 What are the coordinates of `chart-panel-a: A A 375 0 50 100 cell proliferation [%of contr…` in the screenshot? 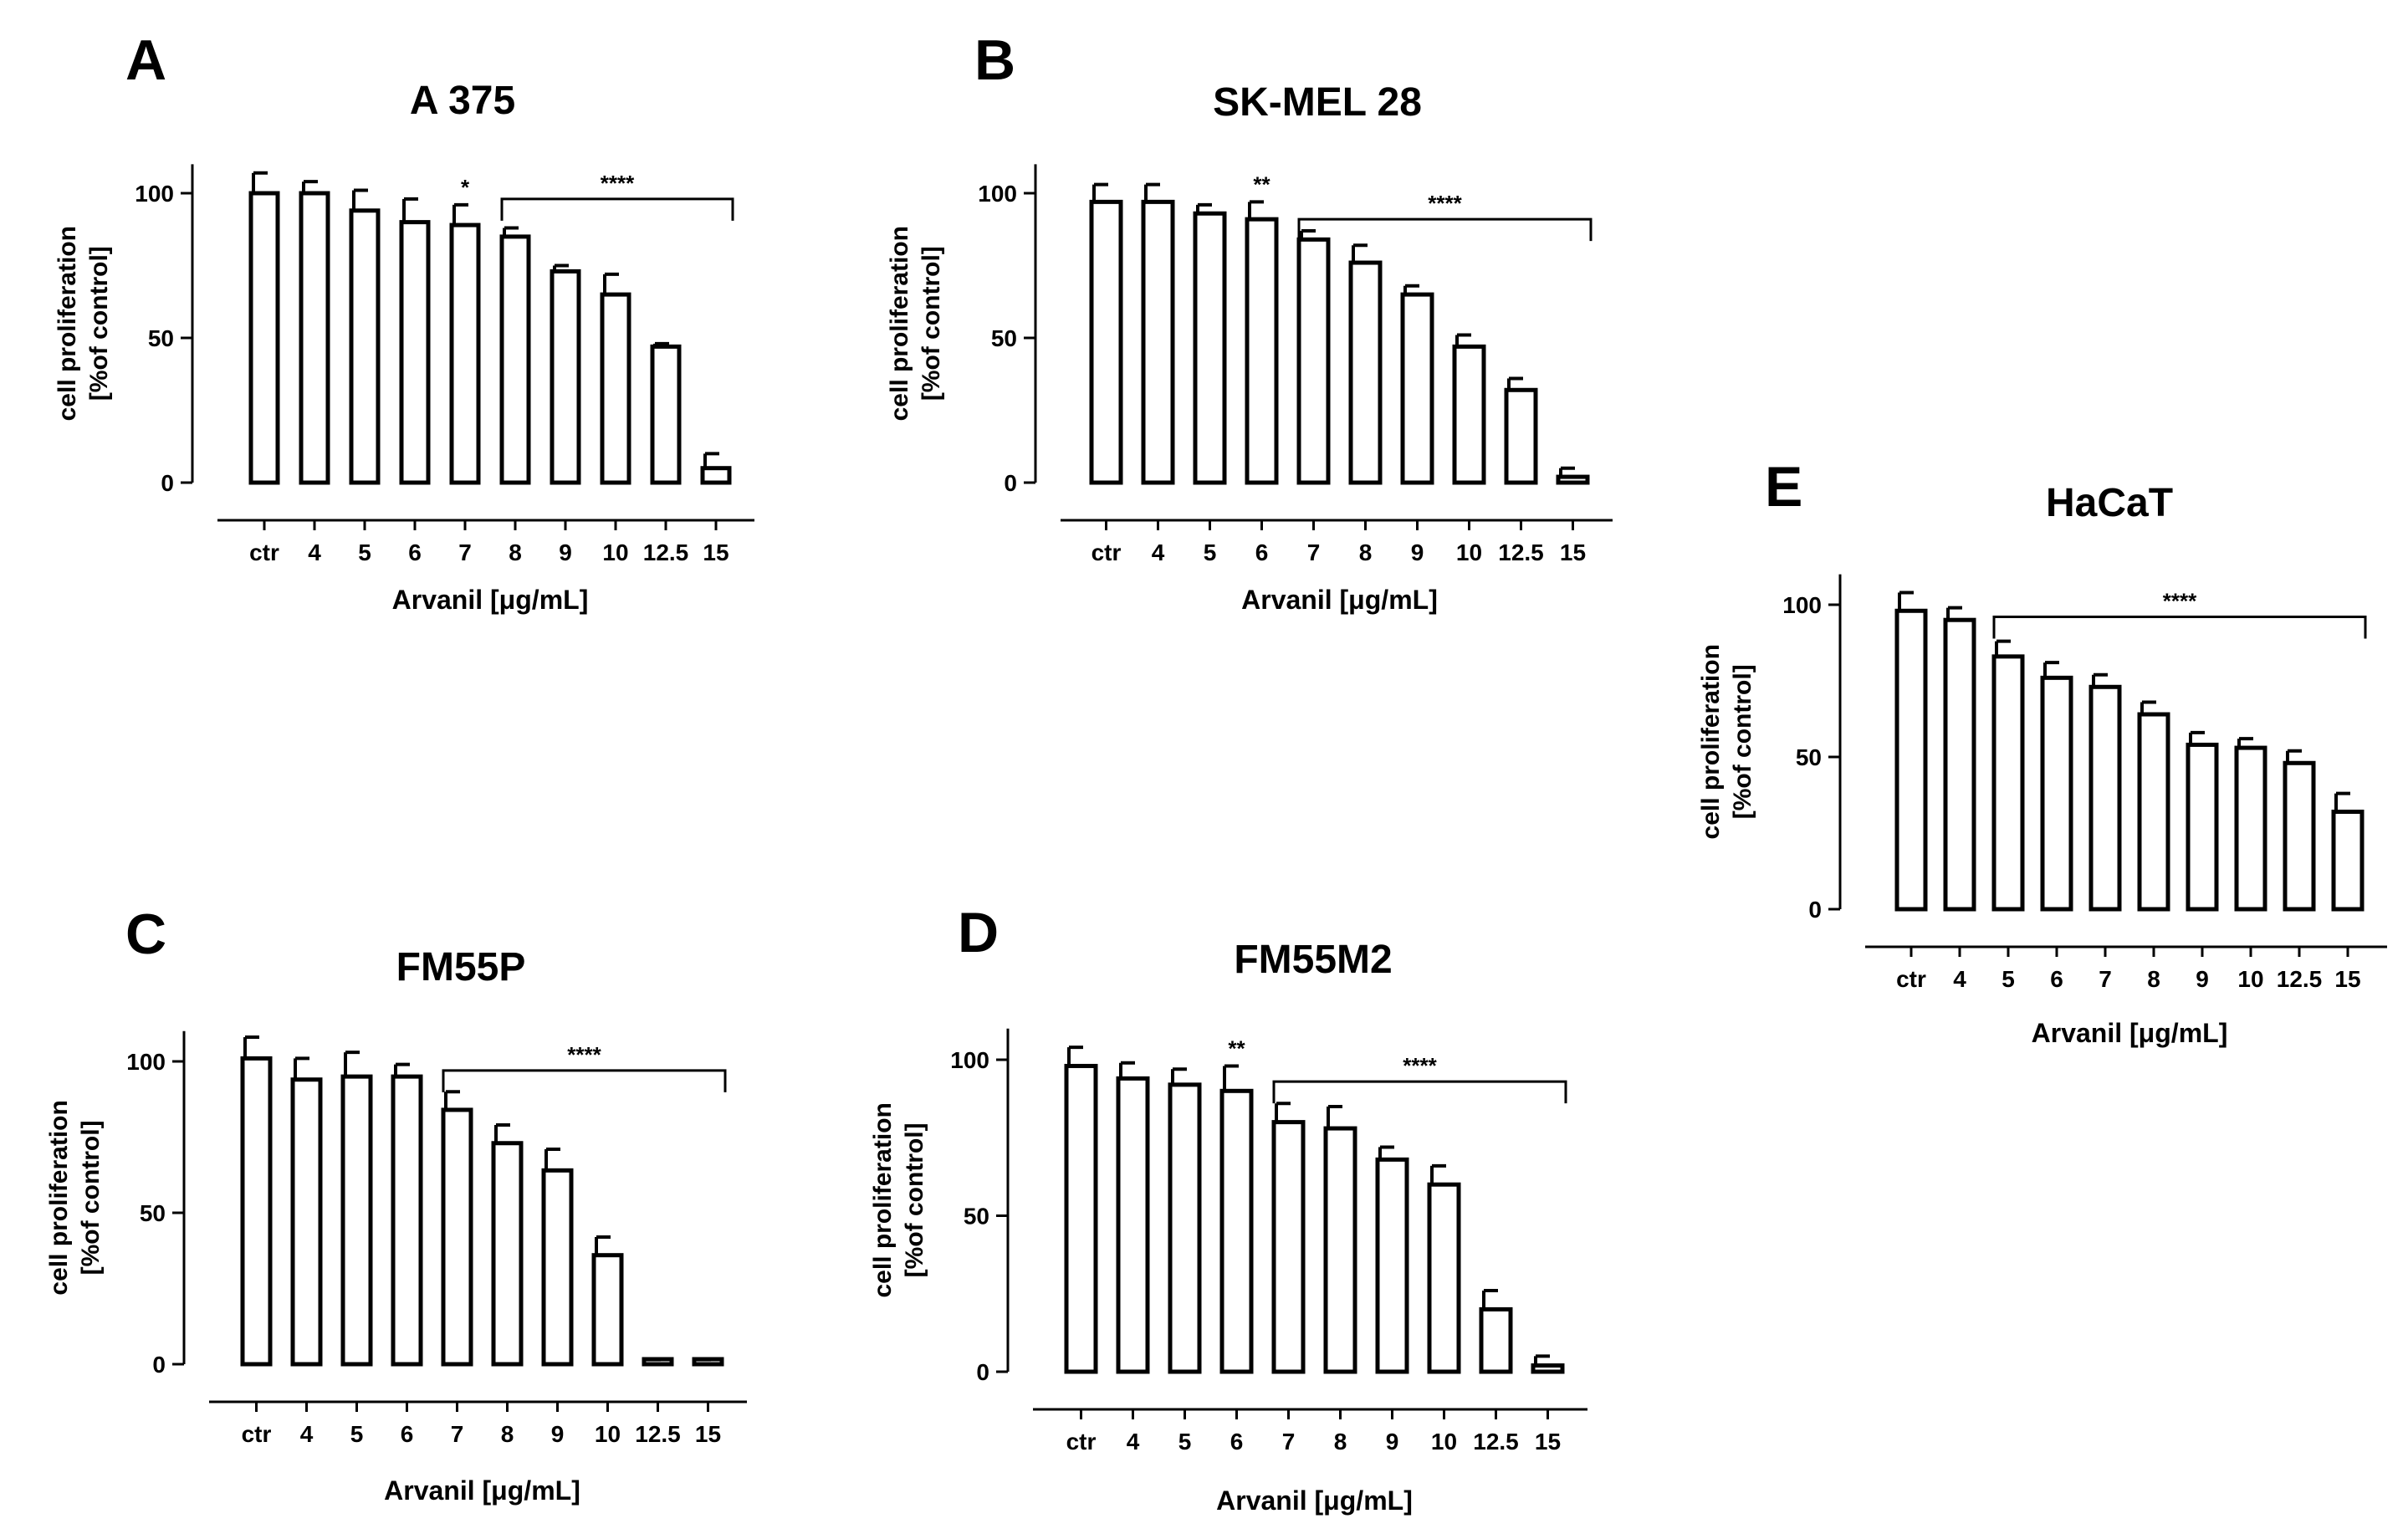 It's located at (404, 321).